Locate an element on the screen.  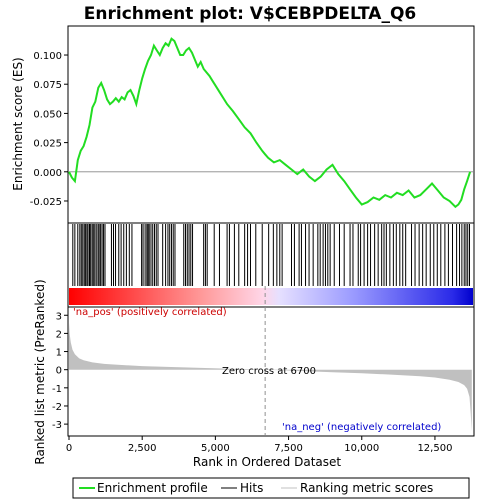
es-y-tick-label: 0.025 is located at coordinates (47, 144).